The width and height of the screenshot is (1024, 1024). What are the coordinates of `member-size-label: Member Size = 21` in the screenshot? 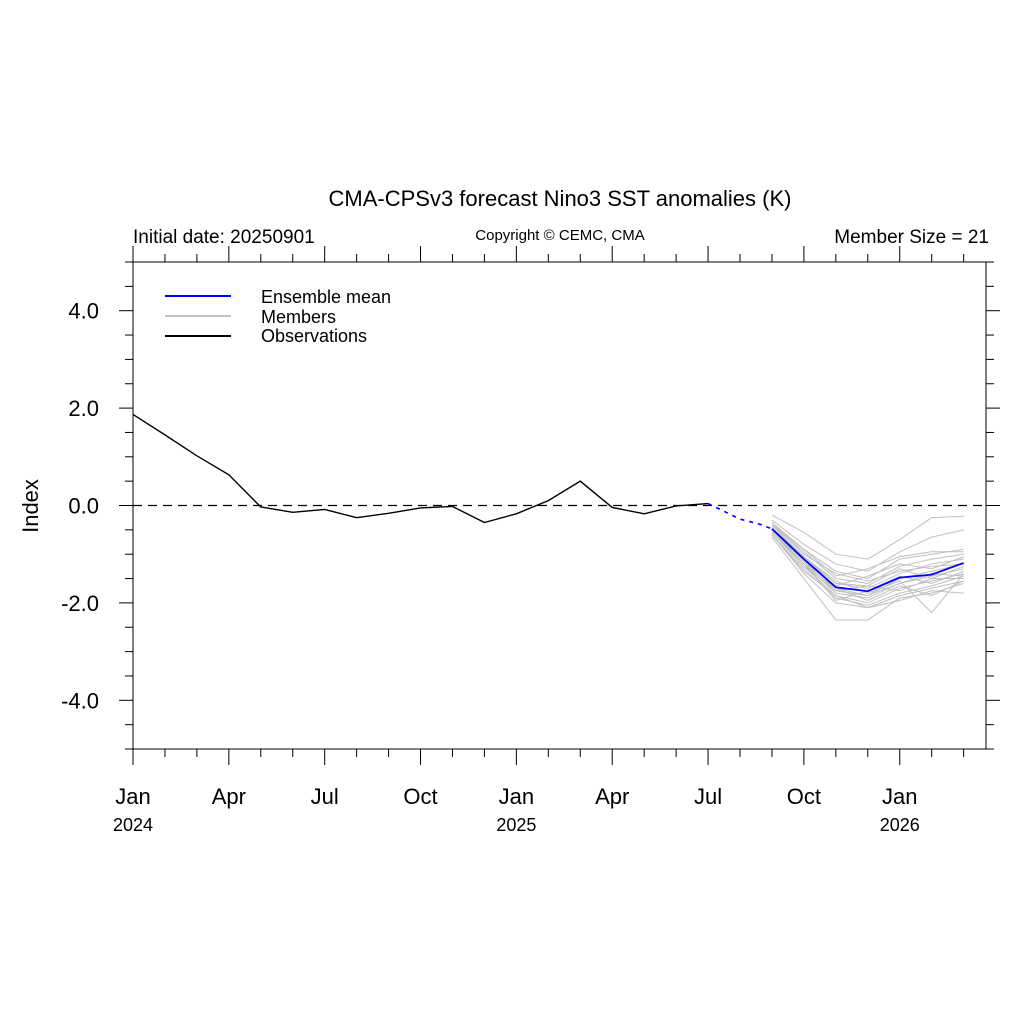 It's located at (911, 237).